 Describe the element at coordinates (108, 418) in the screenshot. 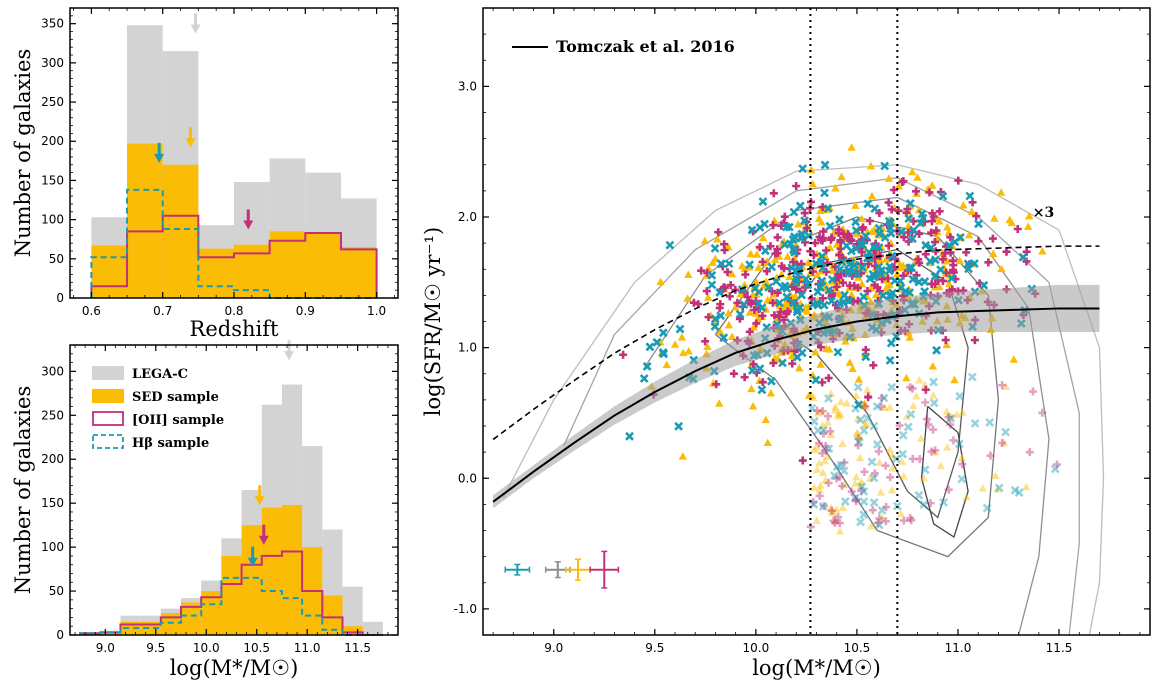

I see `legend-swatch-oii` at that location.